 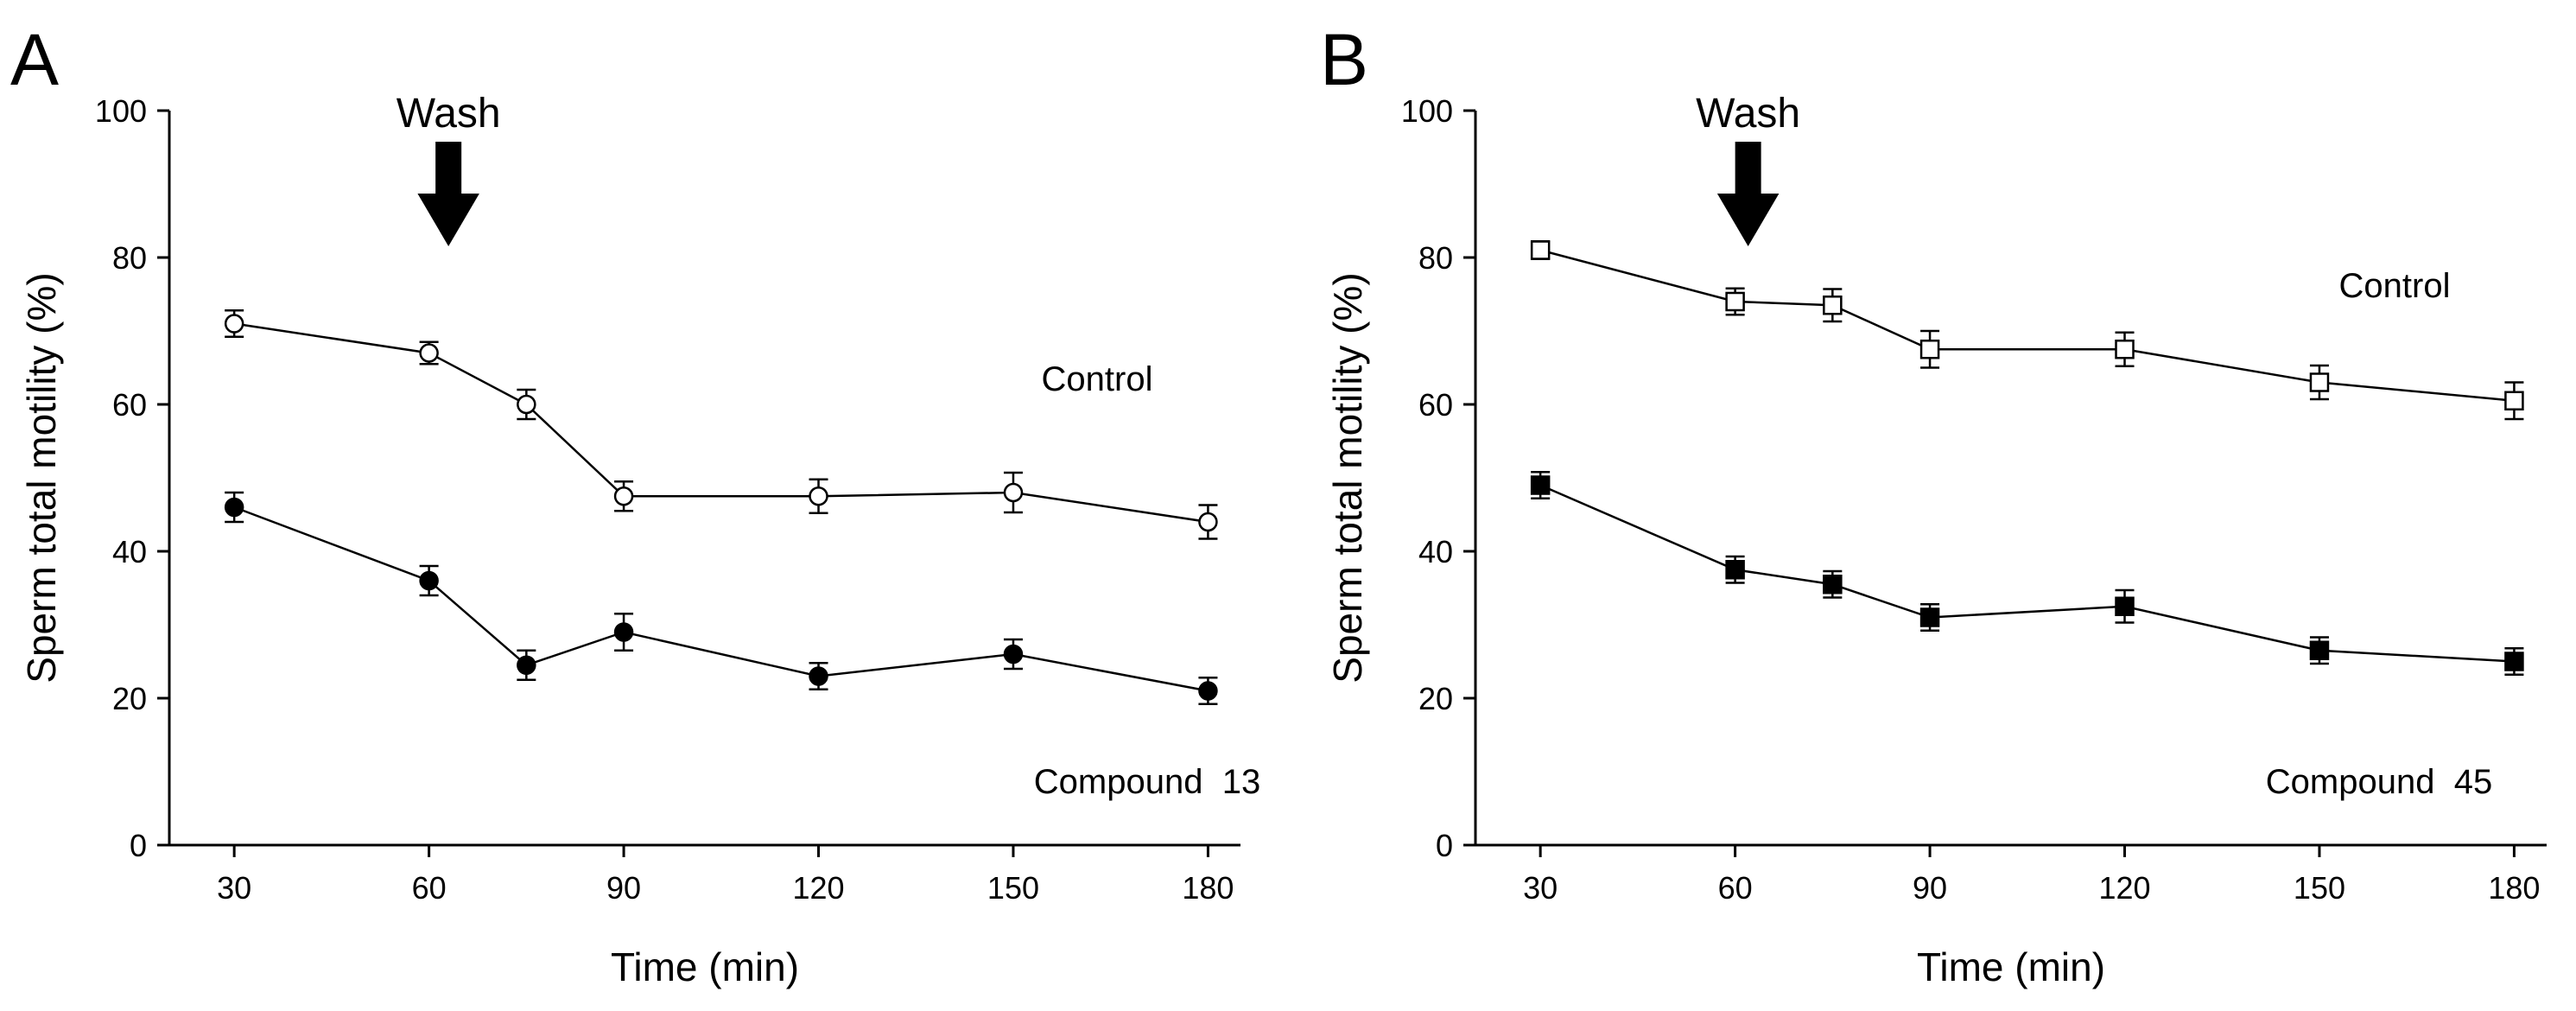 What do you see at coordinates (721, 423) in the screenshot?
I see `panel-a-control-series-line` at bounding box center [721, 423].